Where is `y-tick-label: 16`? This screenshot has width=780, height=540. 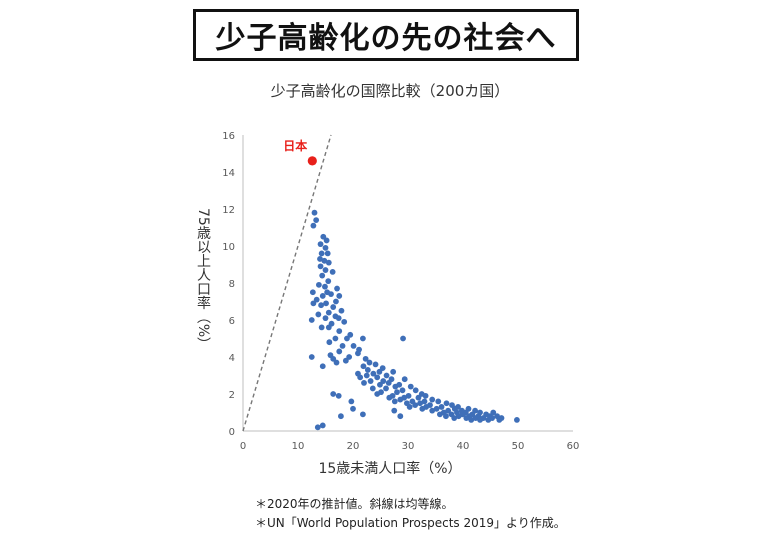 y-tick-label: 16 is located at coordinates (228, 136).